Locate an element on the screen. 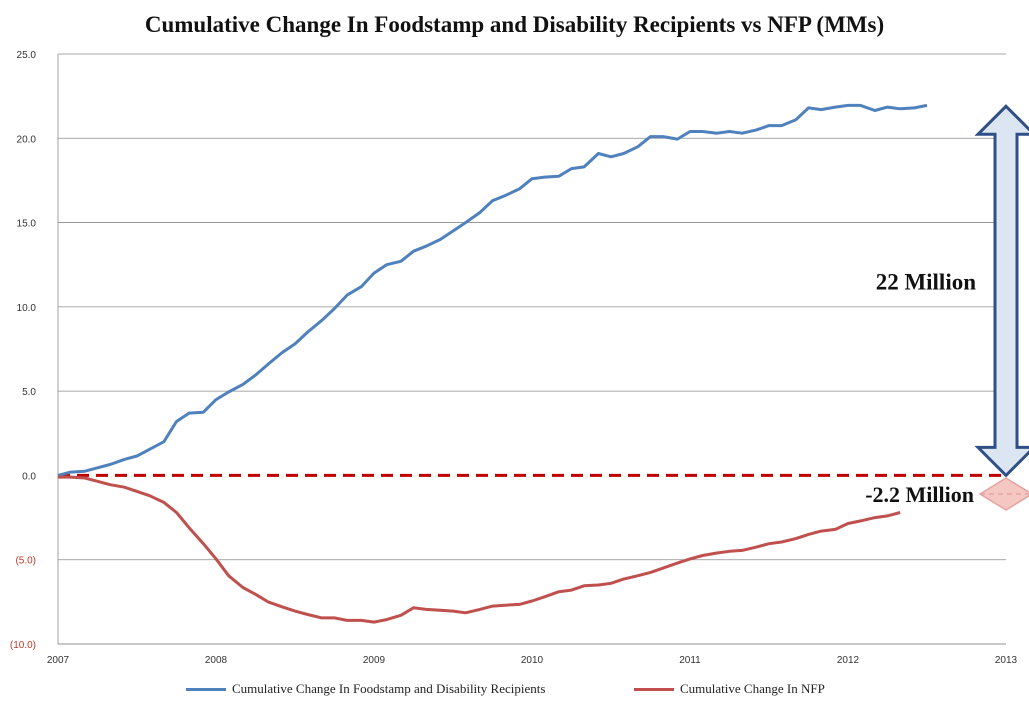 The image size is (1029, 709). x-tick-label: 2008 is located at coordinates (216, 660).